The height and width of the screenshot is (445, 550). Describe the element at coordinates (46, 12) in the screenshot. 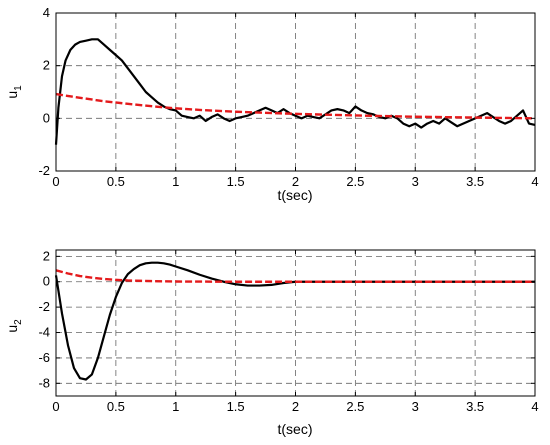

I see `y-tick-label: 4` at that location.